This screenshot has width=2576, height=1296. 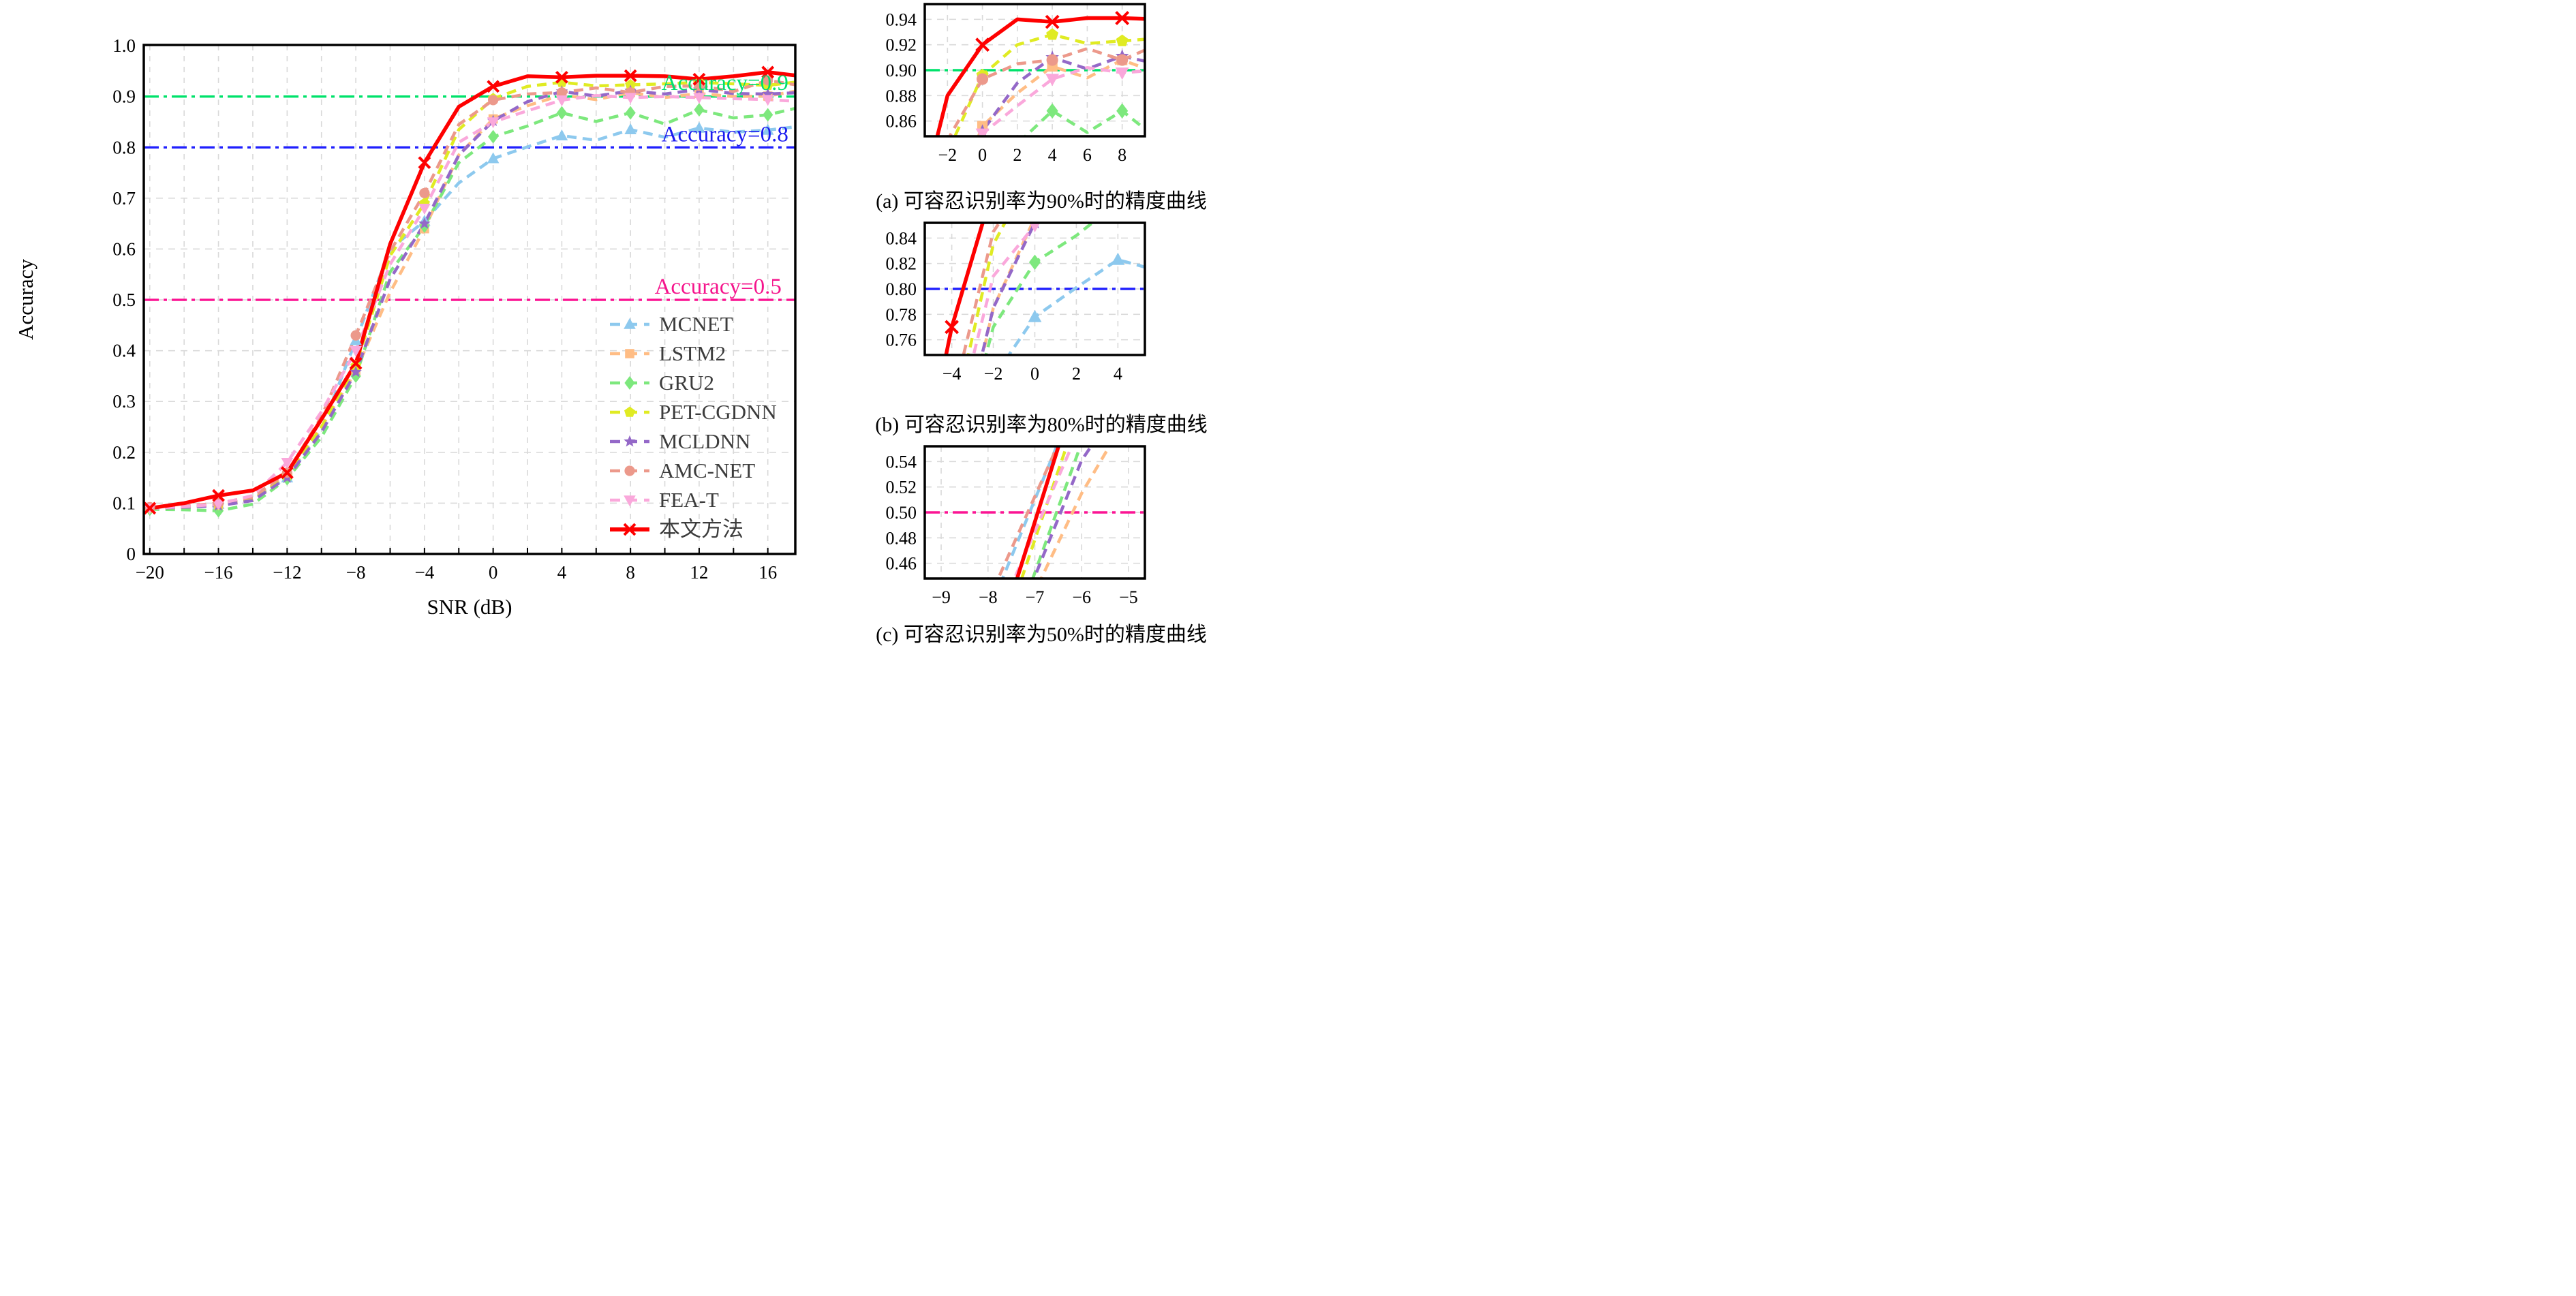 I want to click on x-tick-label: −5, so click(x=1128, y=597).